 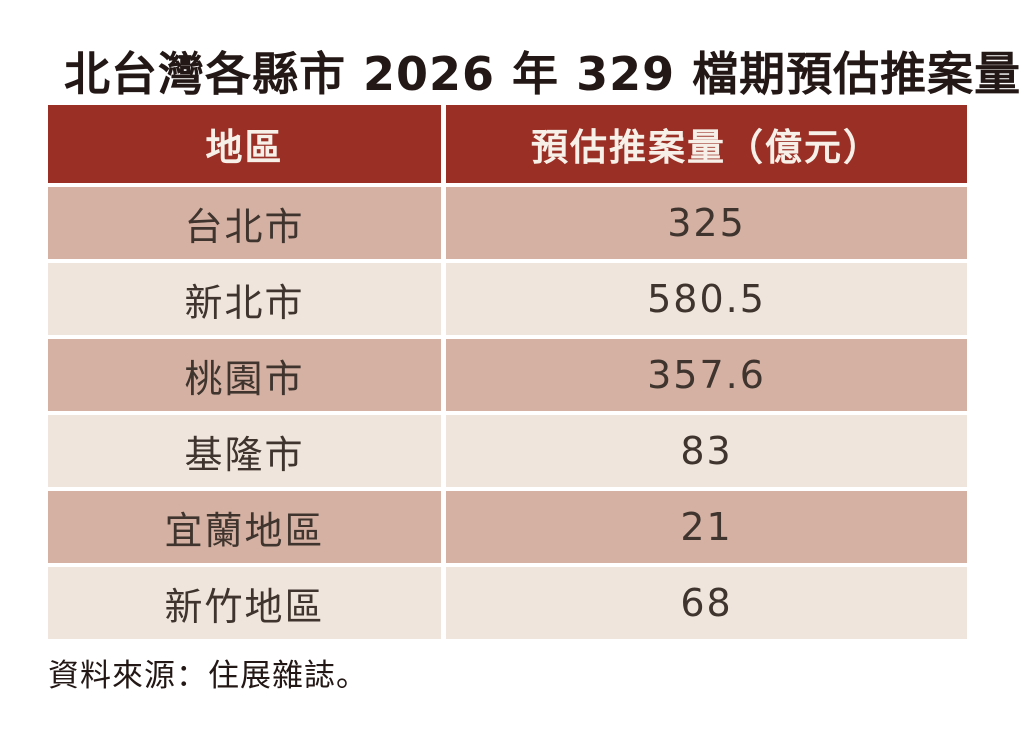 I want to click on table-row: 新竹地區 68, so click(x=507, y=603).